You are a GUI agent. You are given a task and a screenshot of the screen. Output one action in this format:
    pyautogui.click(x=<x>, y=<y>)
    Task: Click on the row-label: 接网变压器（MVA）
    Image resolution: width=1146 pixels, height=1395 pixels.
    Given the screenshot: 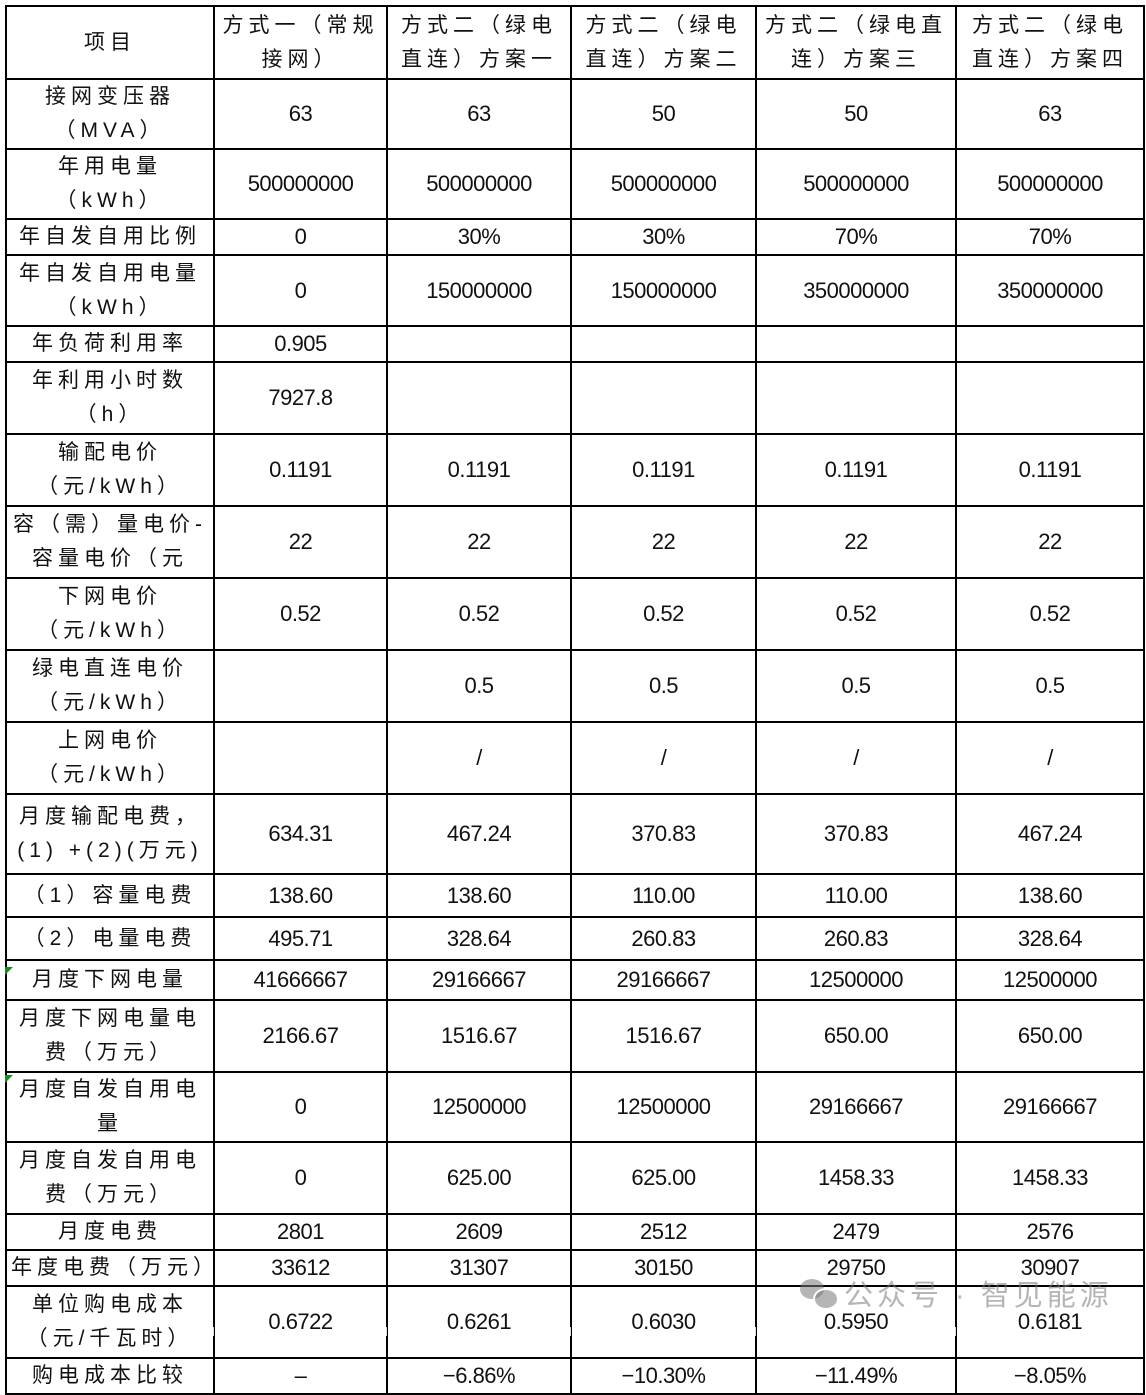 What is the action you would take?
    pyautogui.click(x=110, y=114)
    